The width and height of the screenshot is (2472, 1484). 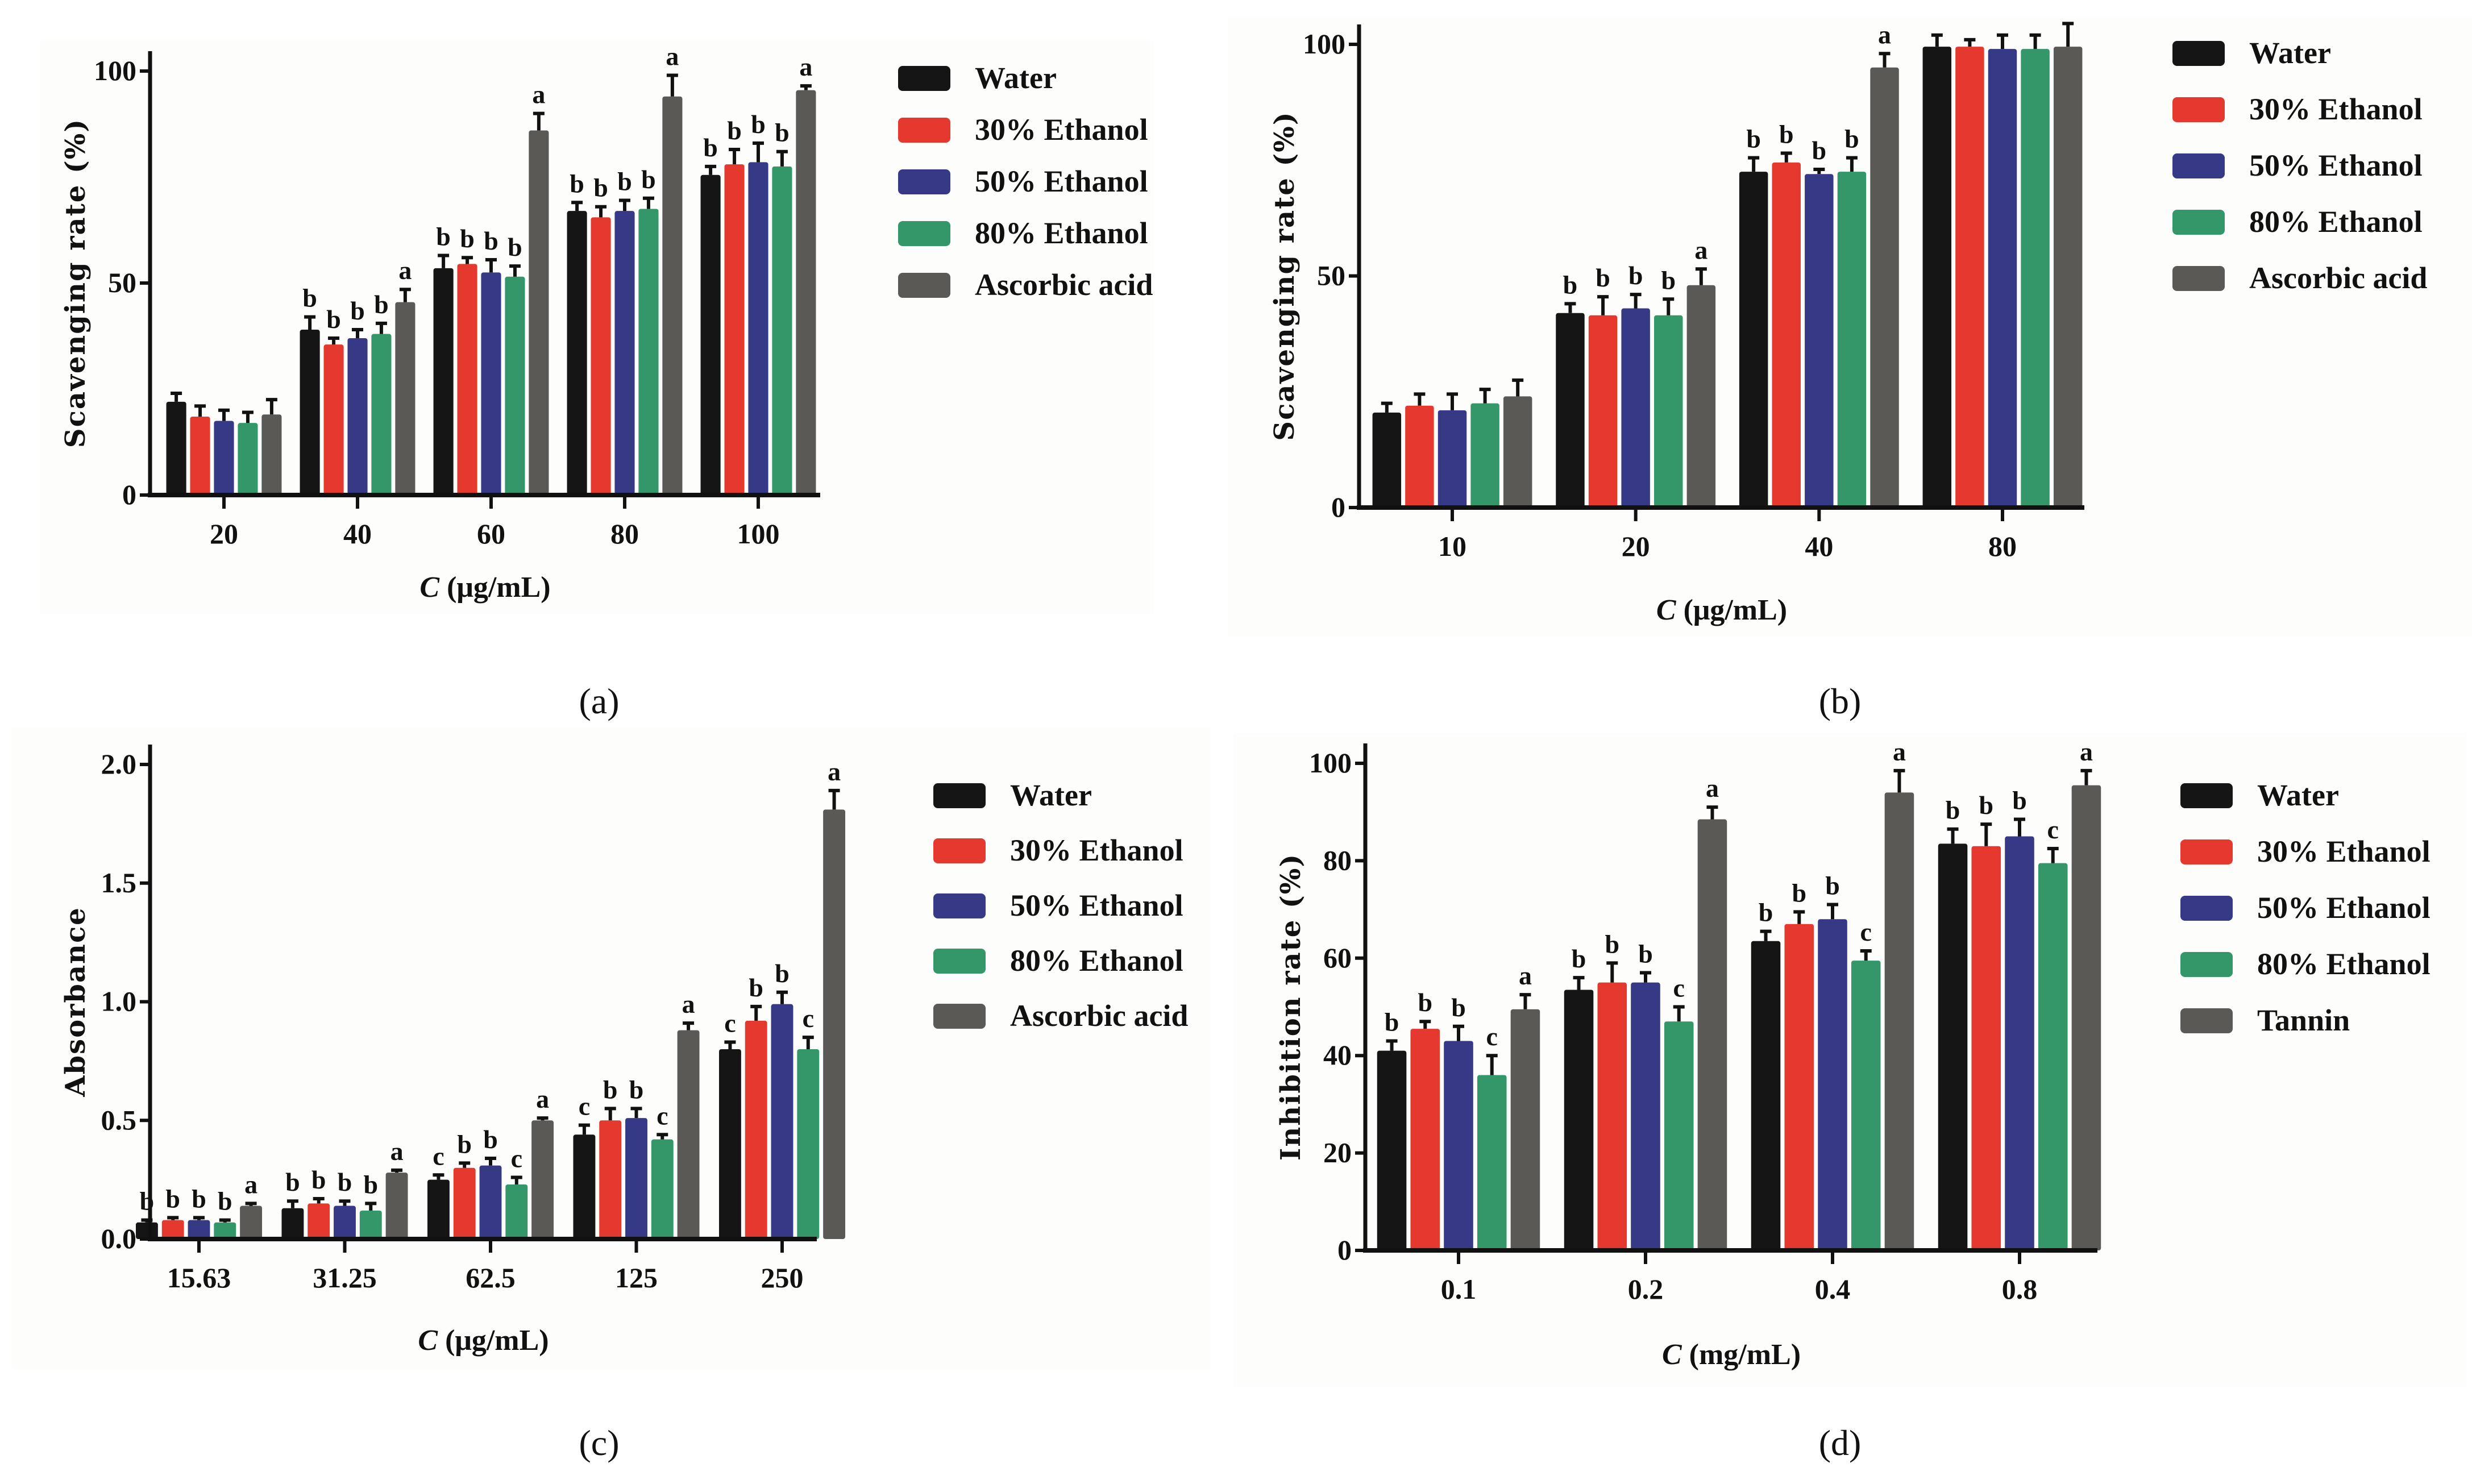 What do you see at coordinates (1291, 1007) in the screenshot?
I see `y-axis-title: Inhibition rate (%)` at bounding box center [1291, 1007].